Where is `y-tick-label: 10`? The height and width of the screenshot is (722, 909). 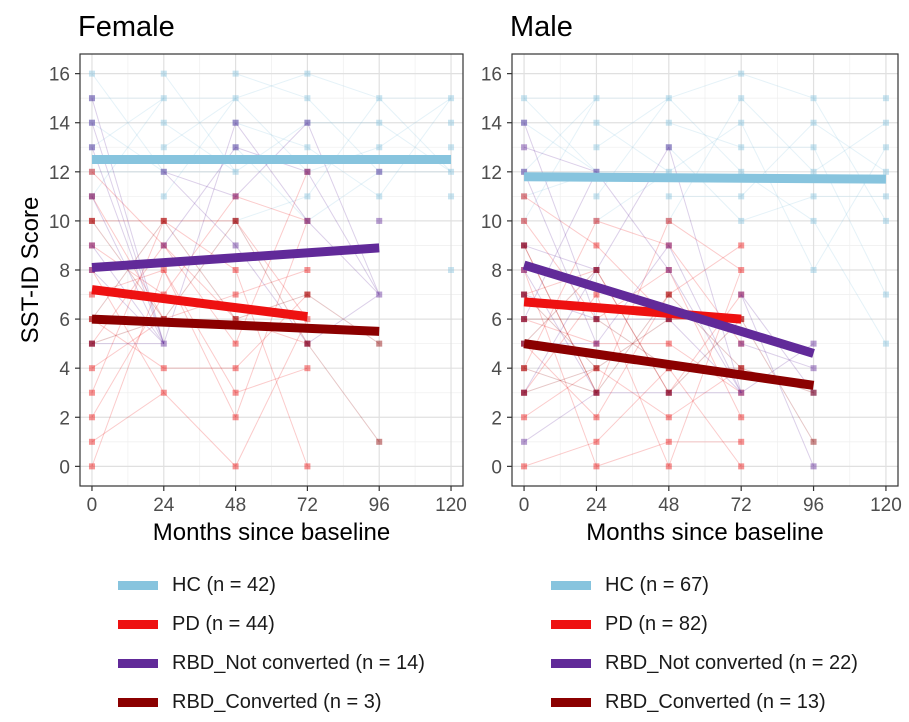 y-tick-label: 10 is located at coordinates (59, 222).